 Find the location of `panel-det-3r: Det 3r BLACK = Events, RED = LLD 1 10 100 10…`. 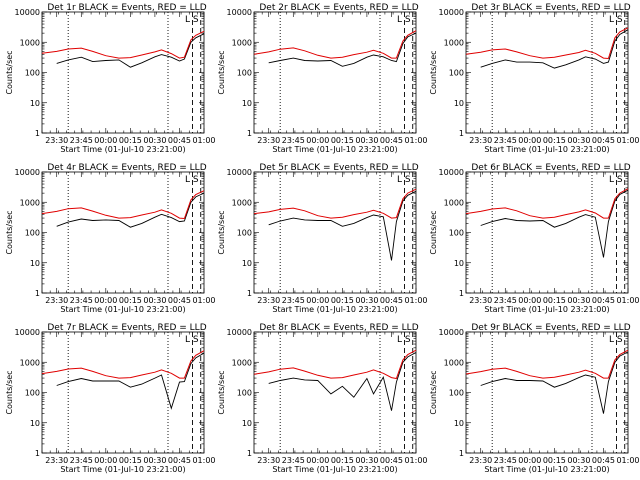

panel-det-3r: Det 3r BLACK = Events, RED = LLD 1 10 100 10… is located at coordinates (534, 78).